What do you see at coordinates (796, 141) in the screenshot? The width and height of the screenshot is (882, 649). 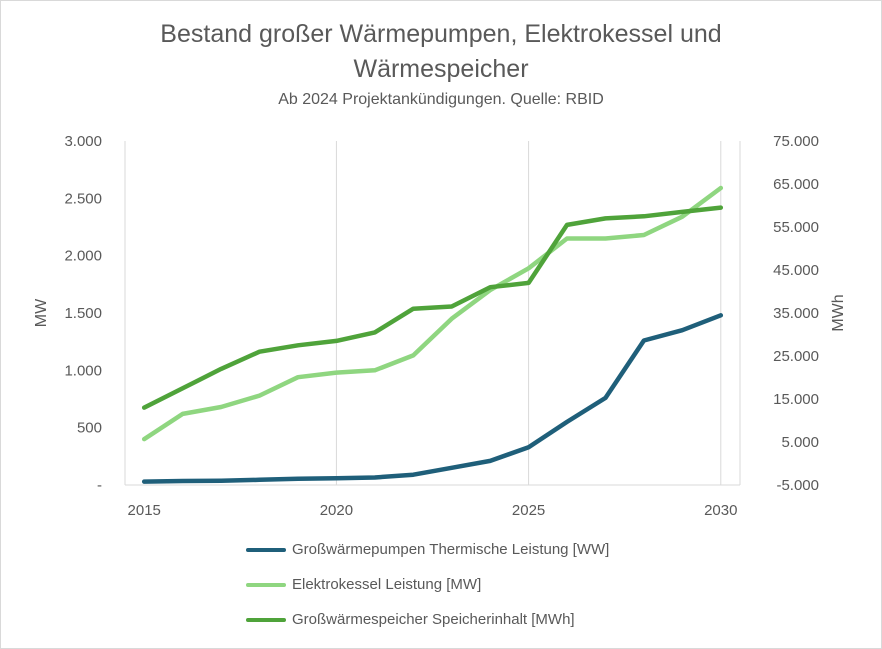 I see `y2-tick-label: 75.000` at bounding box center [796, 141].